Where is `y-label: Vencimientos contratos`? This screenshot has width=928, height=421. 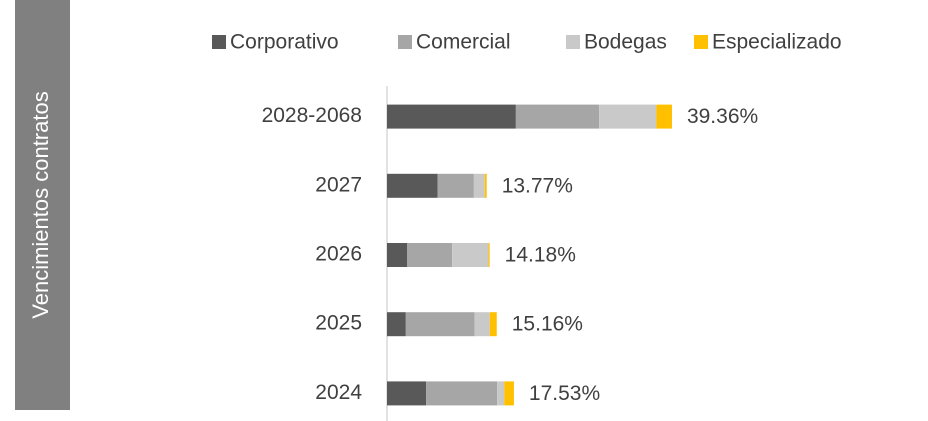 y-label: Vencimientos contratos is located at coordinates (40, 204).